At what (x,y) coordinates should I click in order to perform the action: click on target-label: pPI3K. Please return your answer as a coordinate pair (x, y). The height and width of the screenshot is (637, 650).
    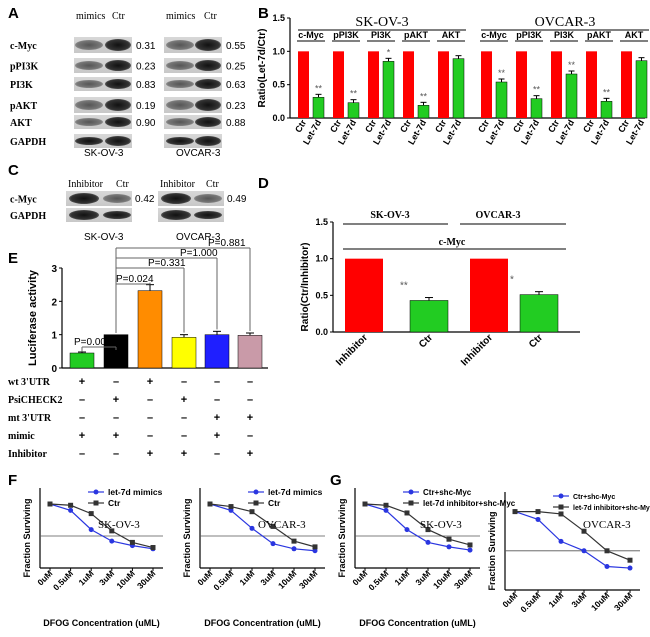
    Looking at the image, I should click on (346, 35).